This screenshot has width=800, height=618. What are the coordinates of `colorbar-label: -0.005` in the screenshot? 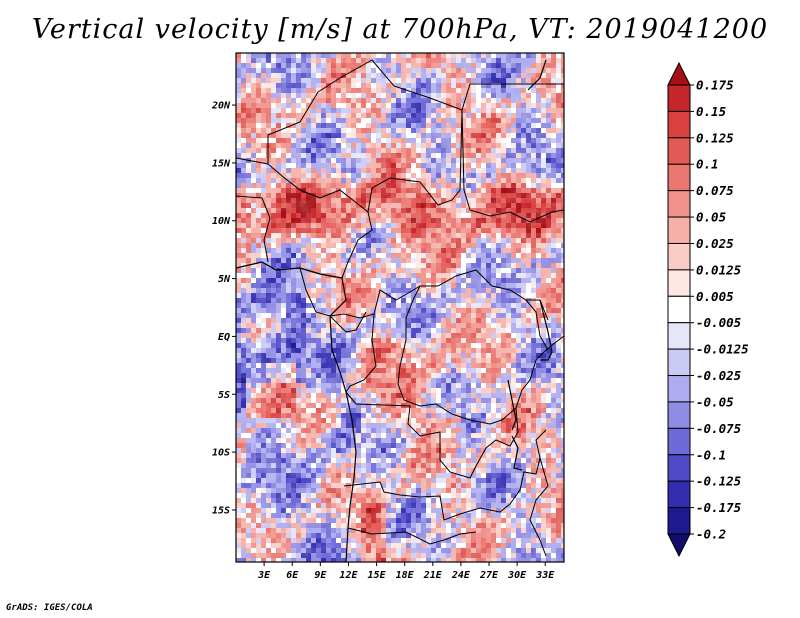 It's located at (719, 322).